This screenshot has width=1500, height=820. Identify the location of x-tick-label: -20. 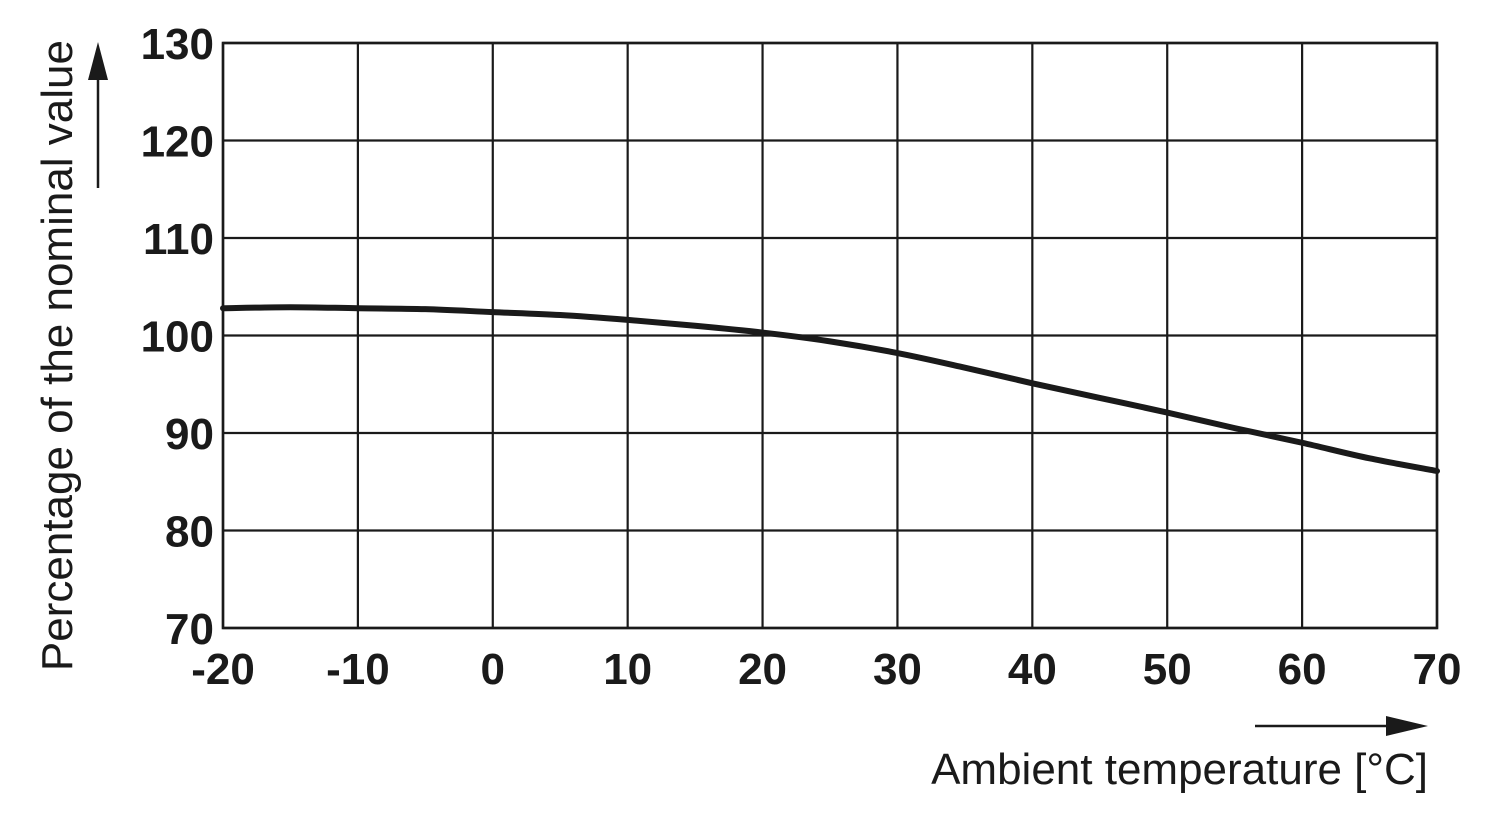
(223, 669).